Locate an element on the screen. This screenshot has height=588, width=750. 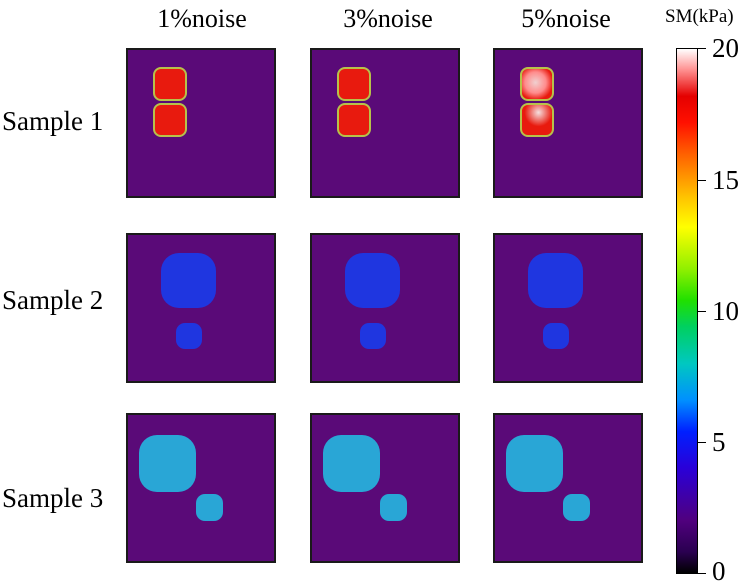
panel-sample2-3pct is located at coordinates (385, 308).